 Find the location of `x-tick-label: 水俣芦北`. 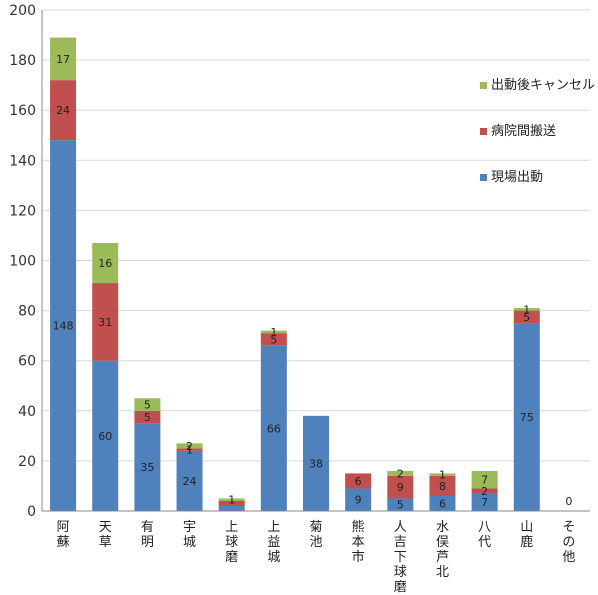

x-tick-label: 水俣芦北 is located at coordinates (442, 550).